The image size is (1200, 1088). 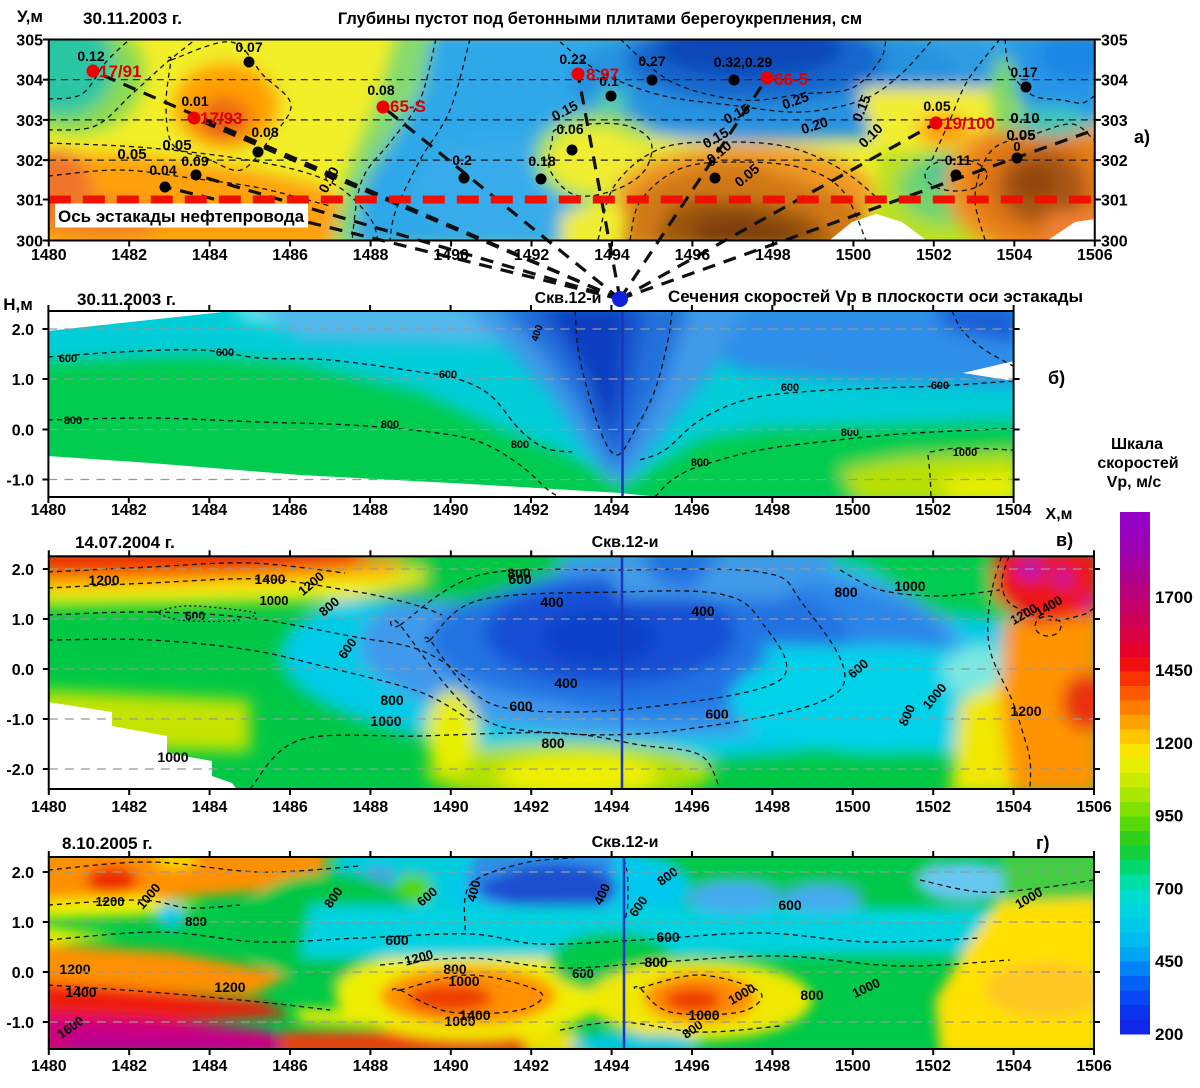 What do you see at coordinates (221, 118) in the screenshot?
I see `svg-text: 17/93` at bounding box center [221, 118].